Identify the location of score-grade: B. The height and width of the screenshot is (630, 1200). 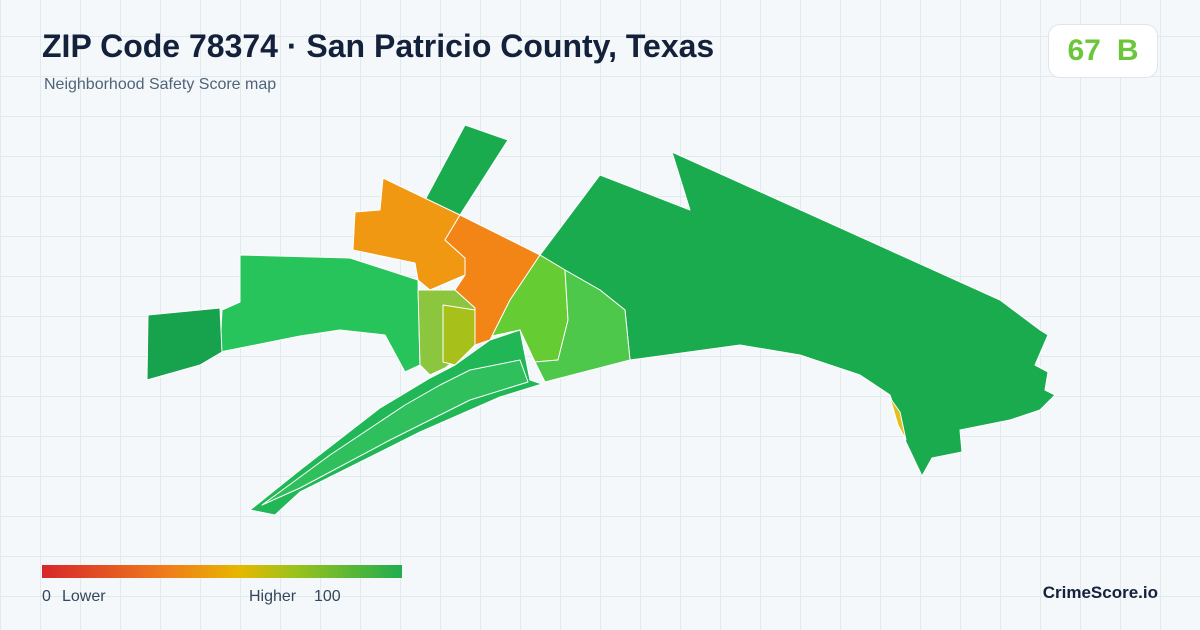
(1127, 50).